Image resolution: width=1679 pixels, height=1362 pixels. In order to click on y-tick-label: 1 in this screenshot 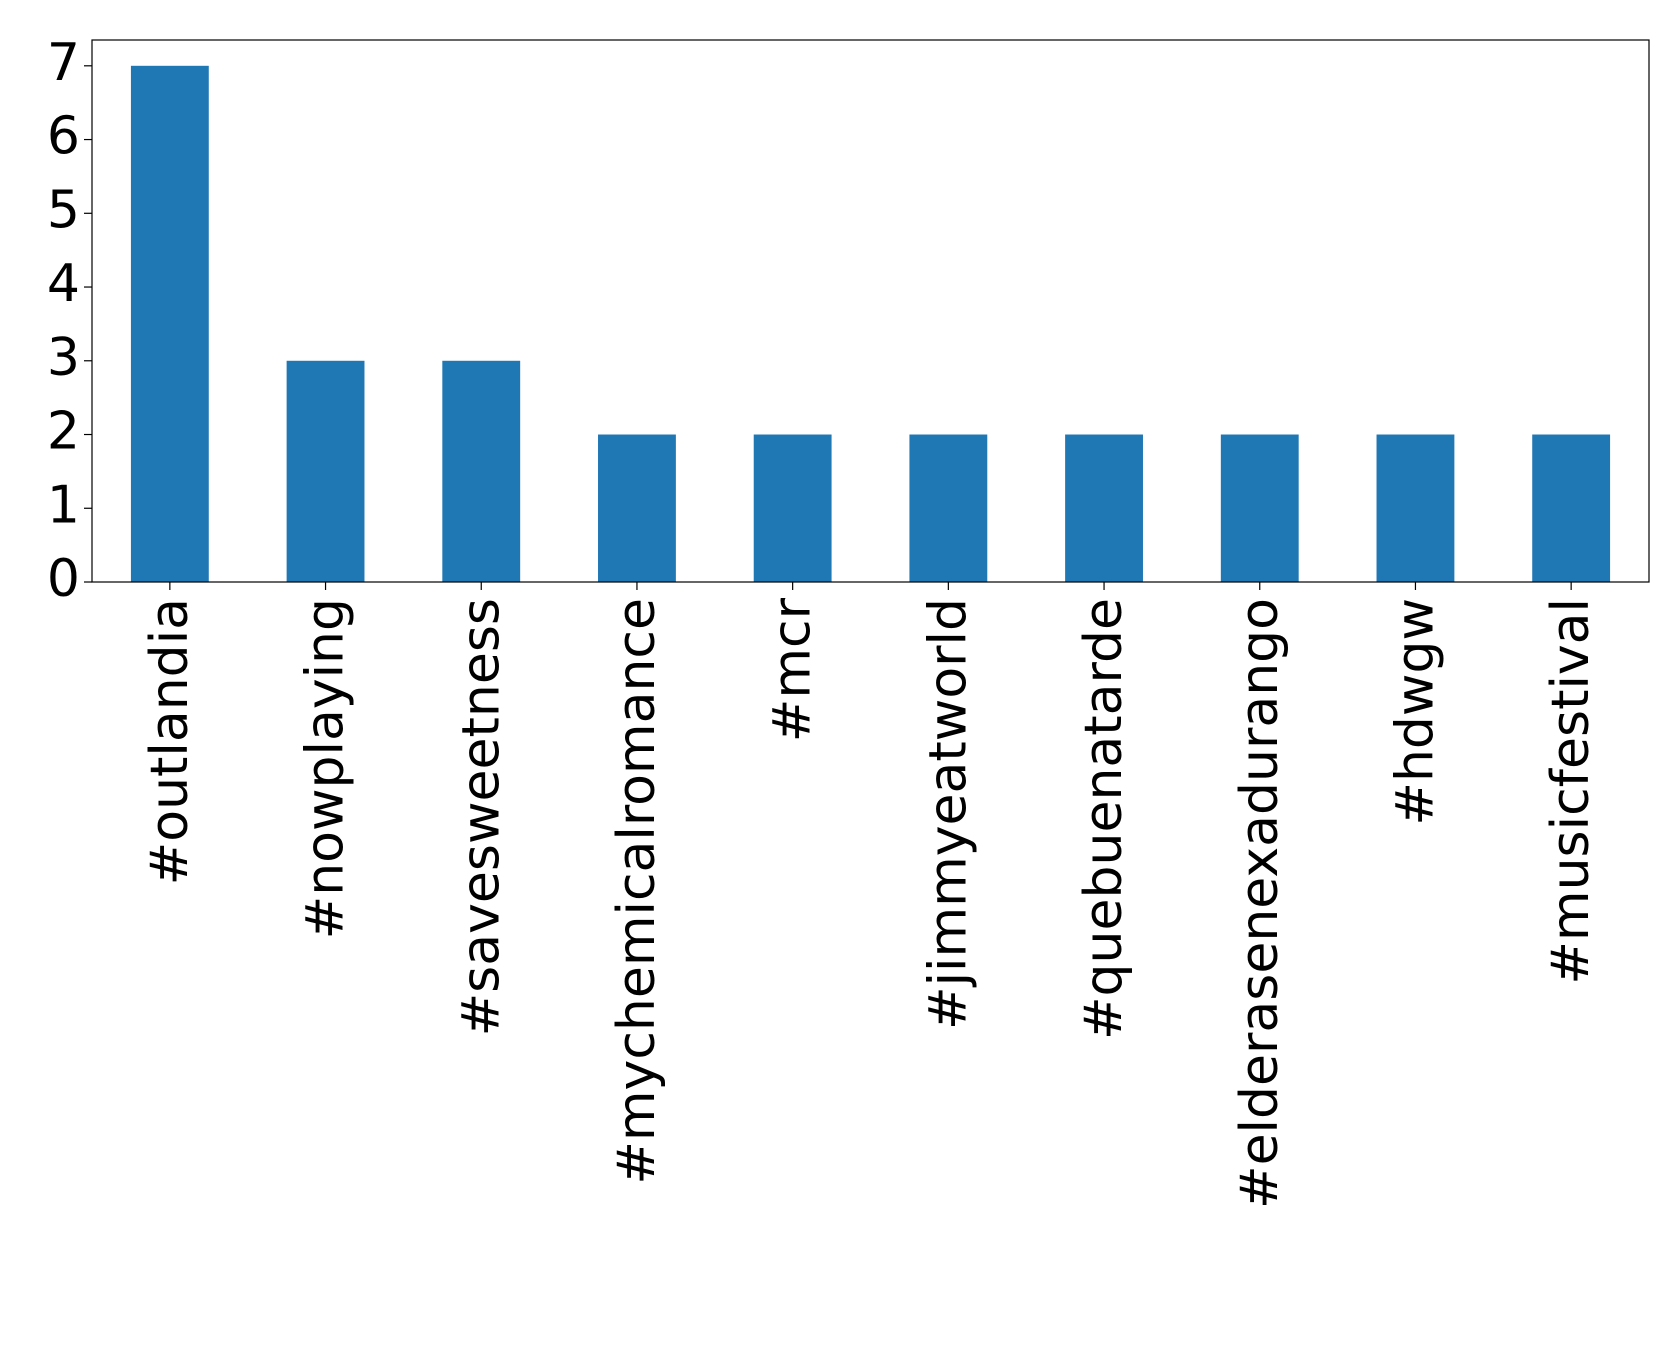, I will do `click(63, 505)`.